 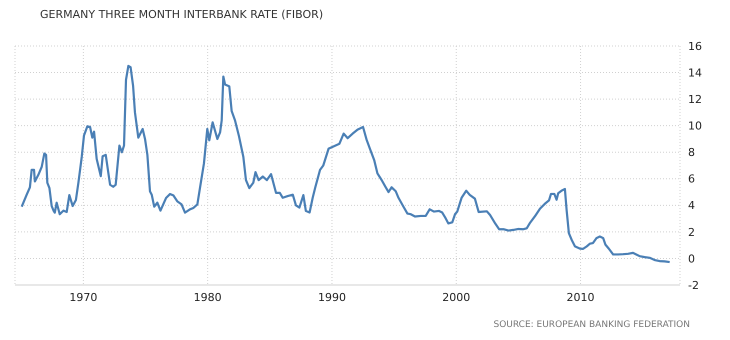 What do you see at coordinates (691, 259) in the screenshot?
I see `y-tick-label: 0` at bounding box center [691, 259].